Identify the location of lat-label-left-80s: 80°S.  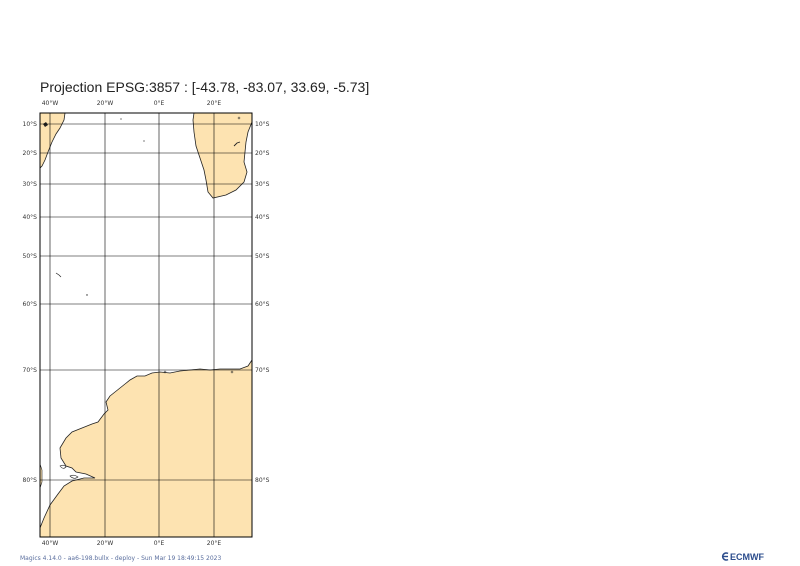
(30, 480).